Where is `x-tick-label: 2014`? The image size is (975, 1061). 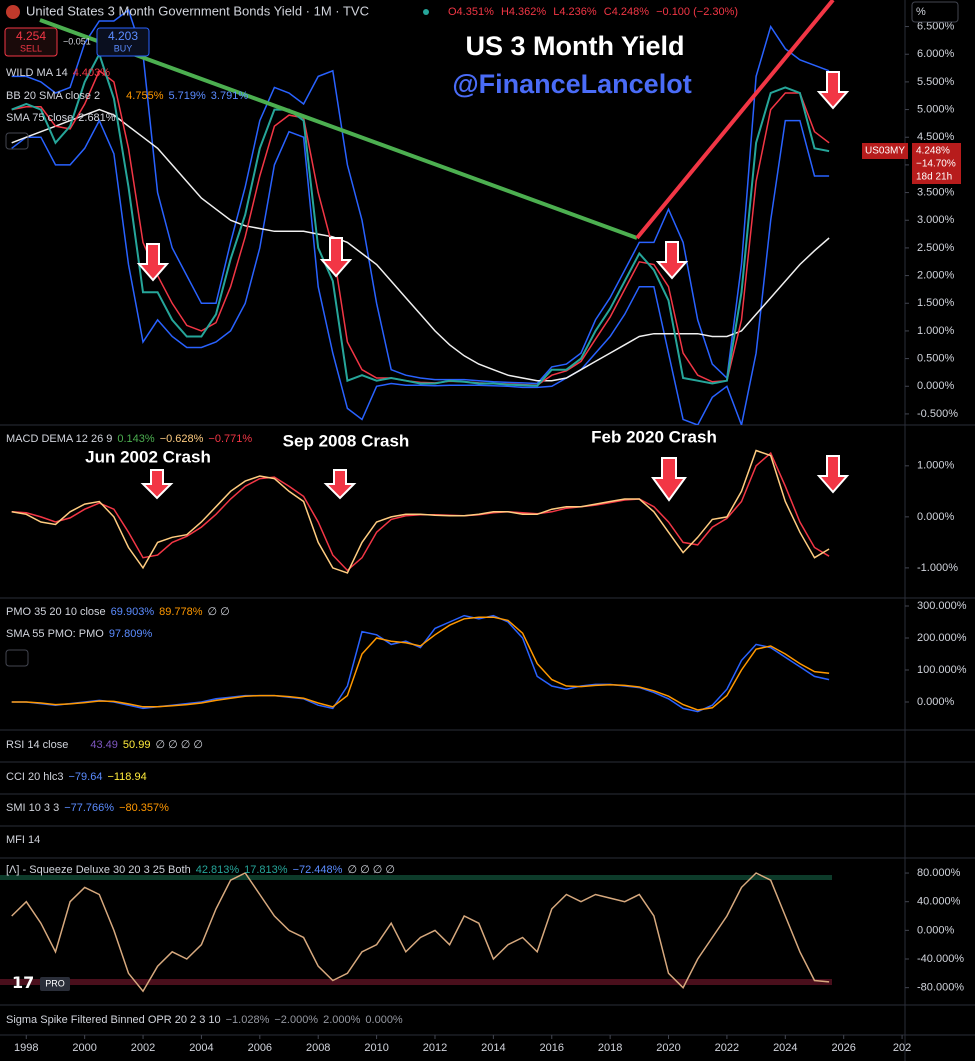
x-tick-label: 2014 is located at coordinates (493, 1048).